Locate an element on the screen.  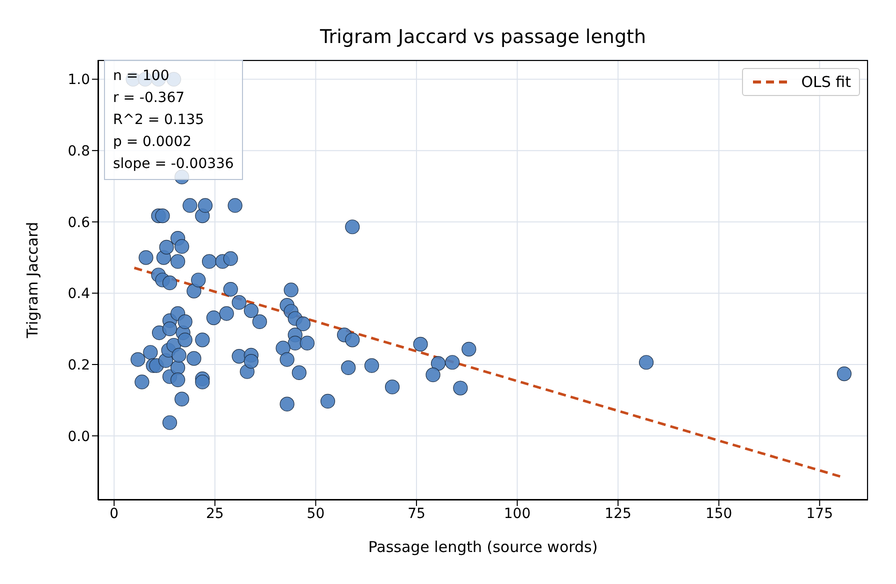
y-axis-title: Trigram Jaccard is located at coordinates (32, 281).